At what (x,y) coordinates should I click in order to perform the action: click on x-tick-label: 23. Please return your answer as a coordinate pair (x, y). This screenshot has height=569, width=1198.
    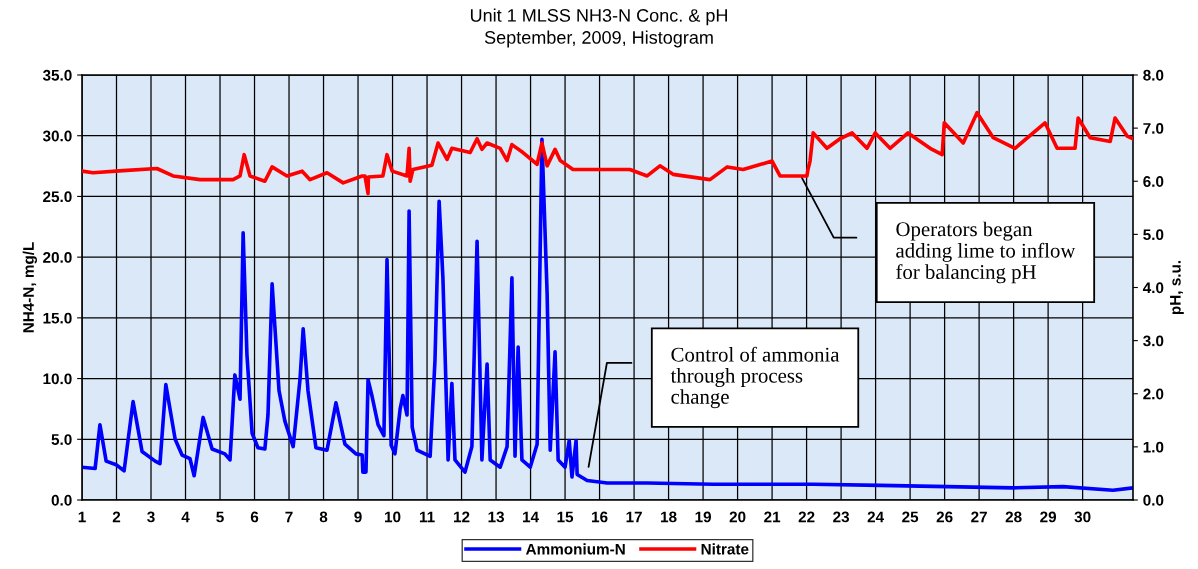
    Looking at the image, I should click on (841, 517).